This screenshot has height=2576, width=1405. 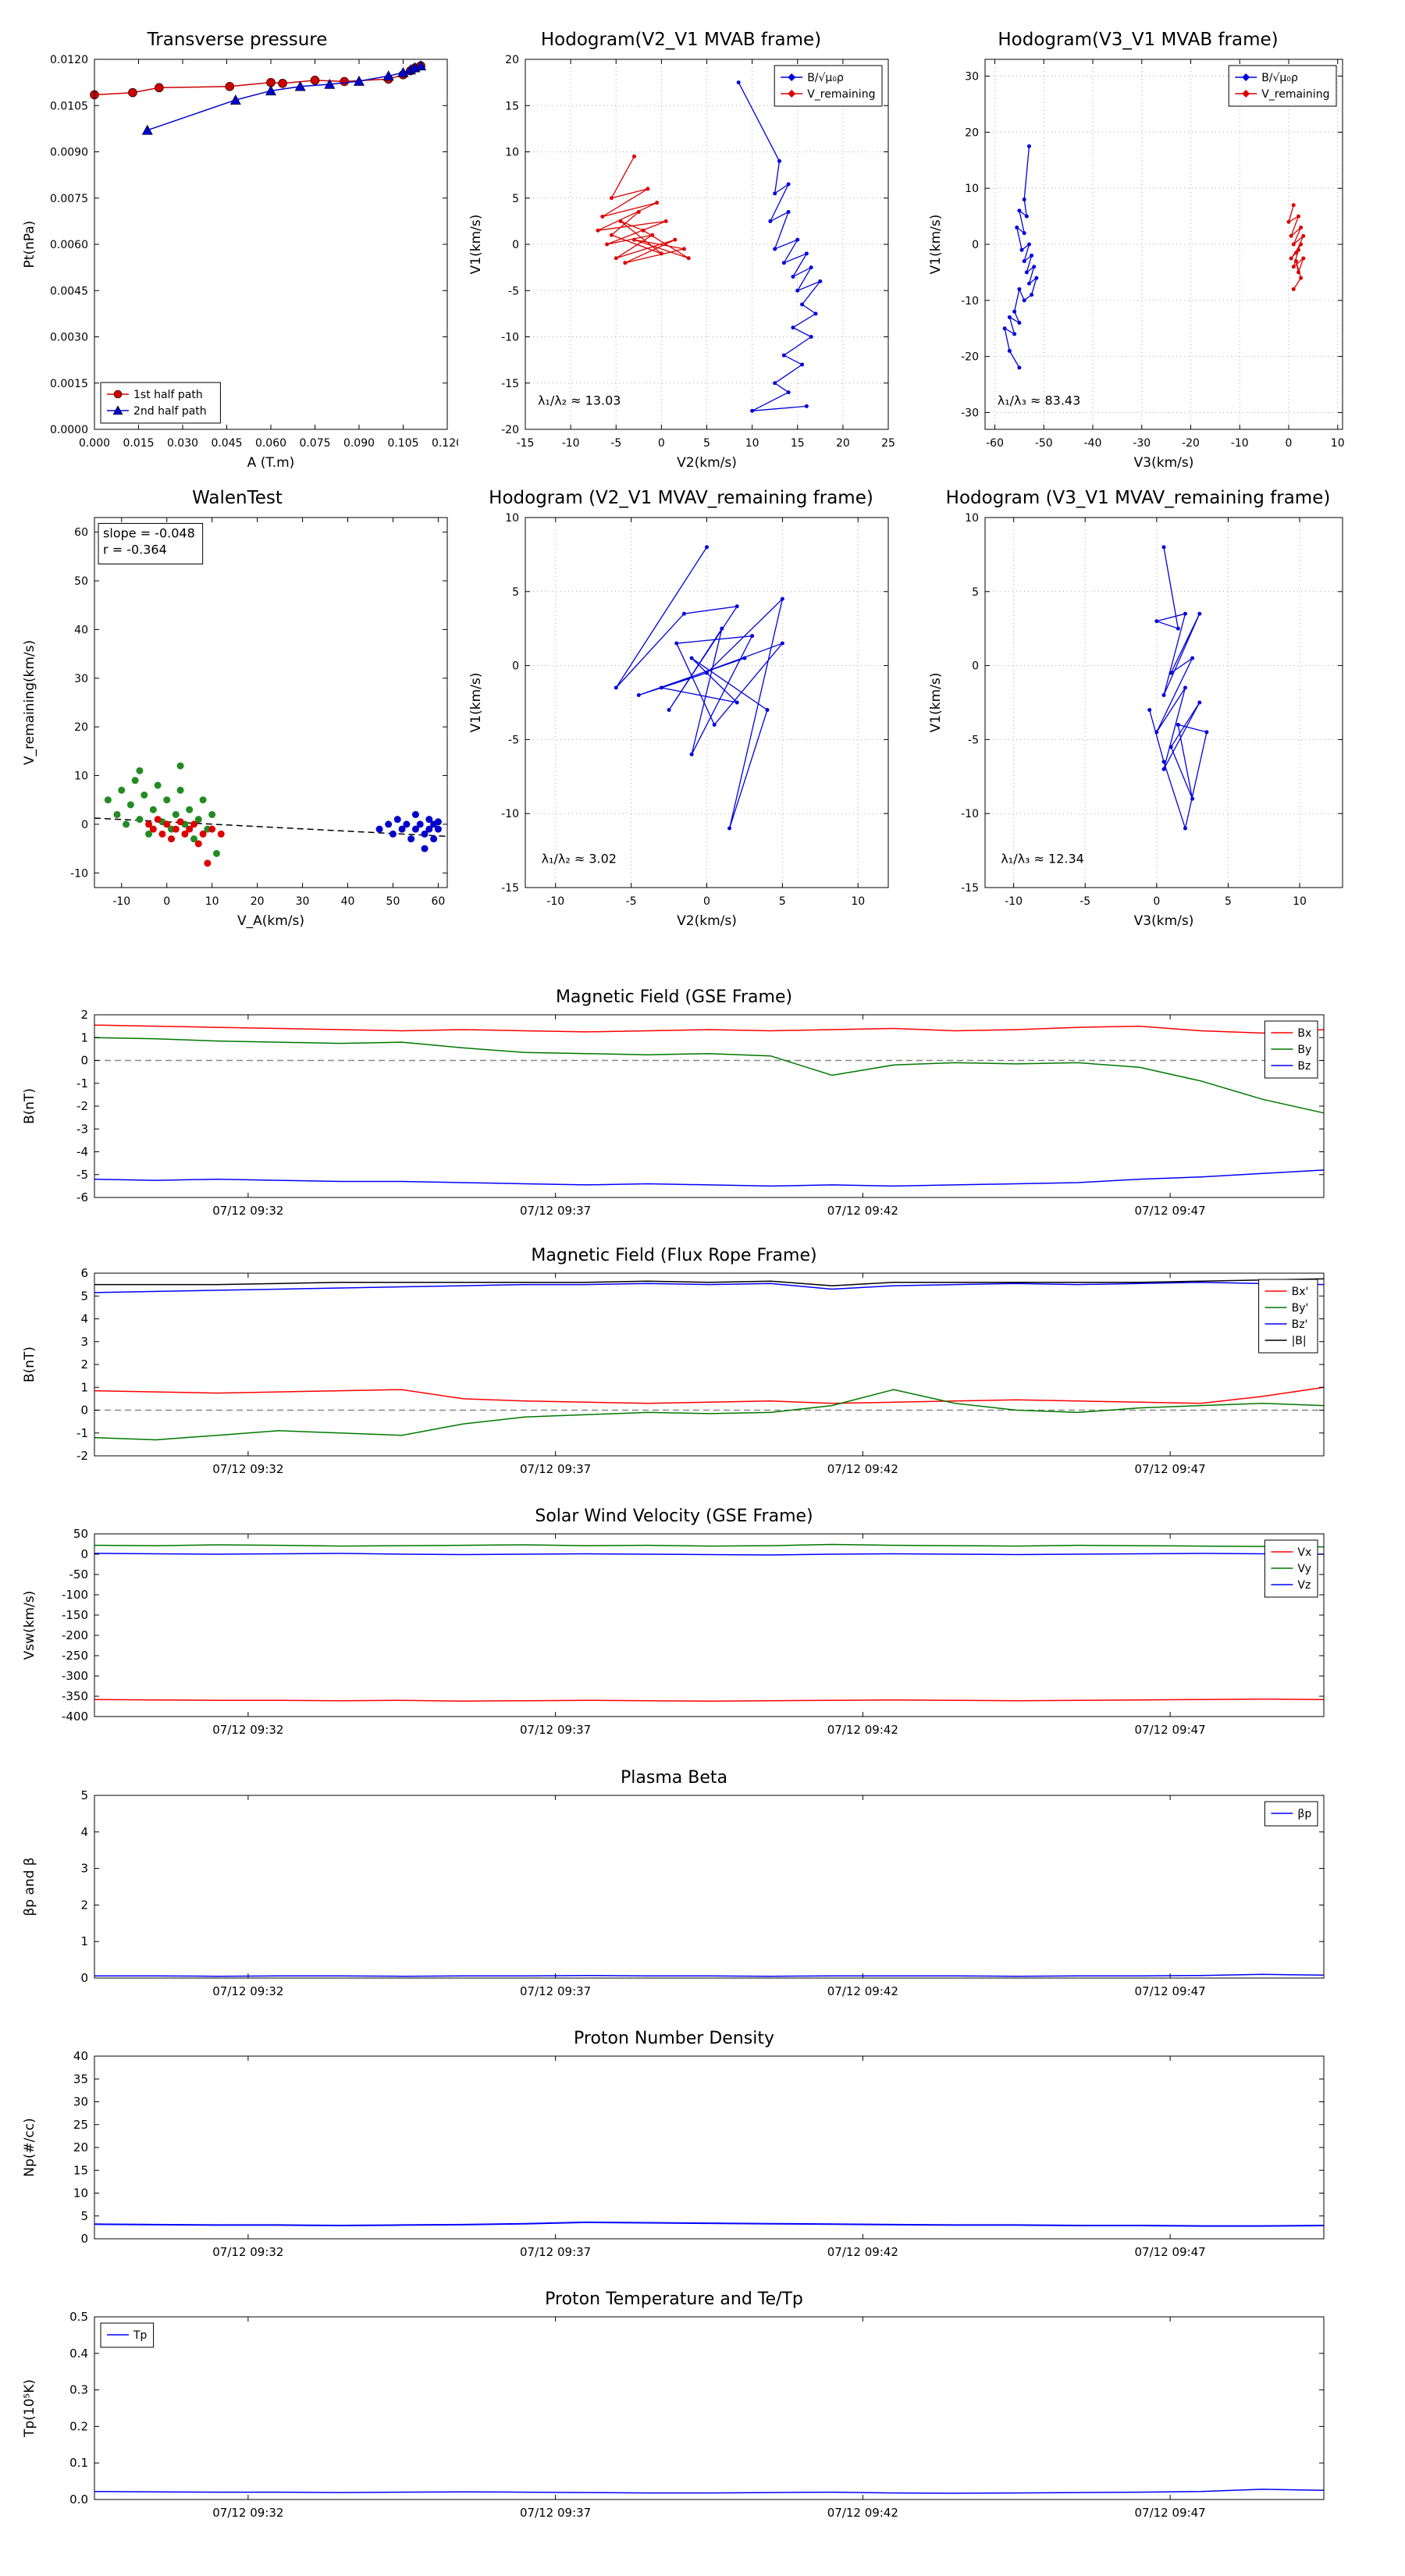 What do you see at coordinates (84, 1832) in the screenshot?
I see `svg-text: 4` at bounding box center [84, 1832].